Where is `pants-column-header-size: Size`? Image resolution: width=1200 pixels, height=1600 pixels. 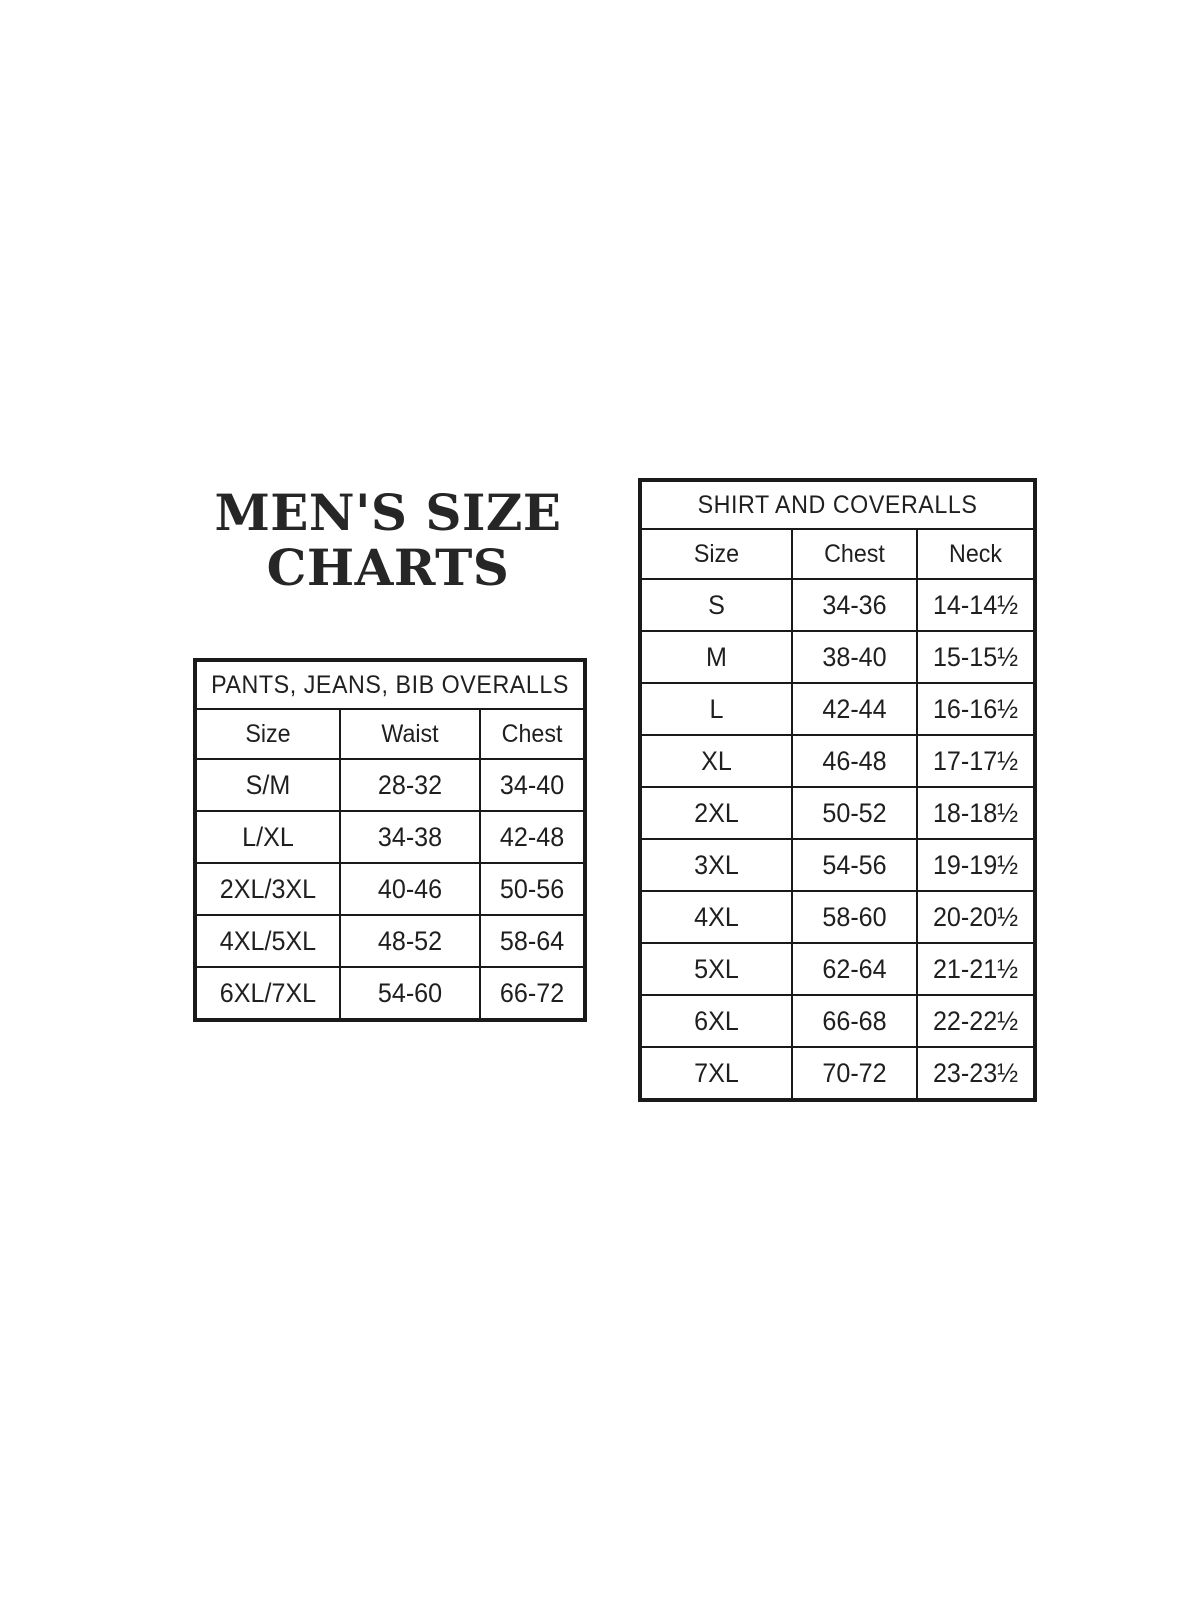 pants-column-header-size: Size is located at coordinates (267, 734).